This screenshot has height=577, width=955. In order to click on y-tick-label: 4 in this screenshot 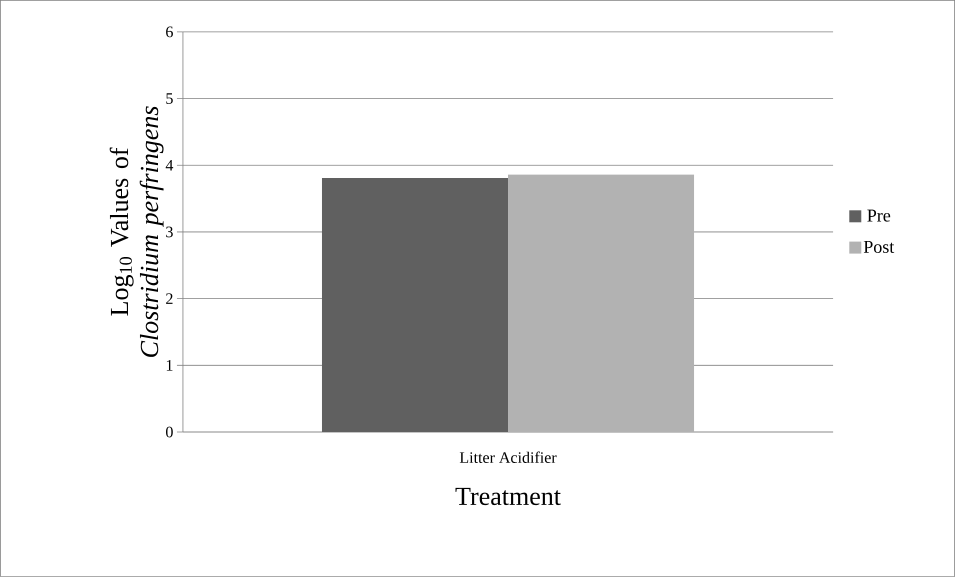, I will do `click(170, 165)`.